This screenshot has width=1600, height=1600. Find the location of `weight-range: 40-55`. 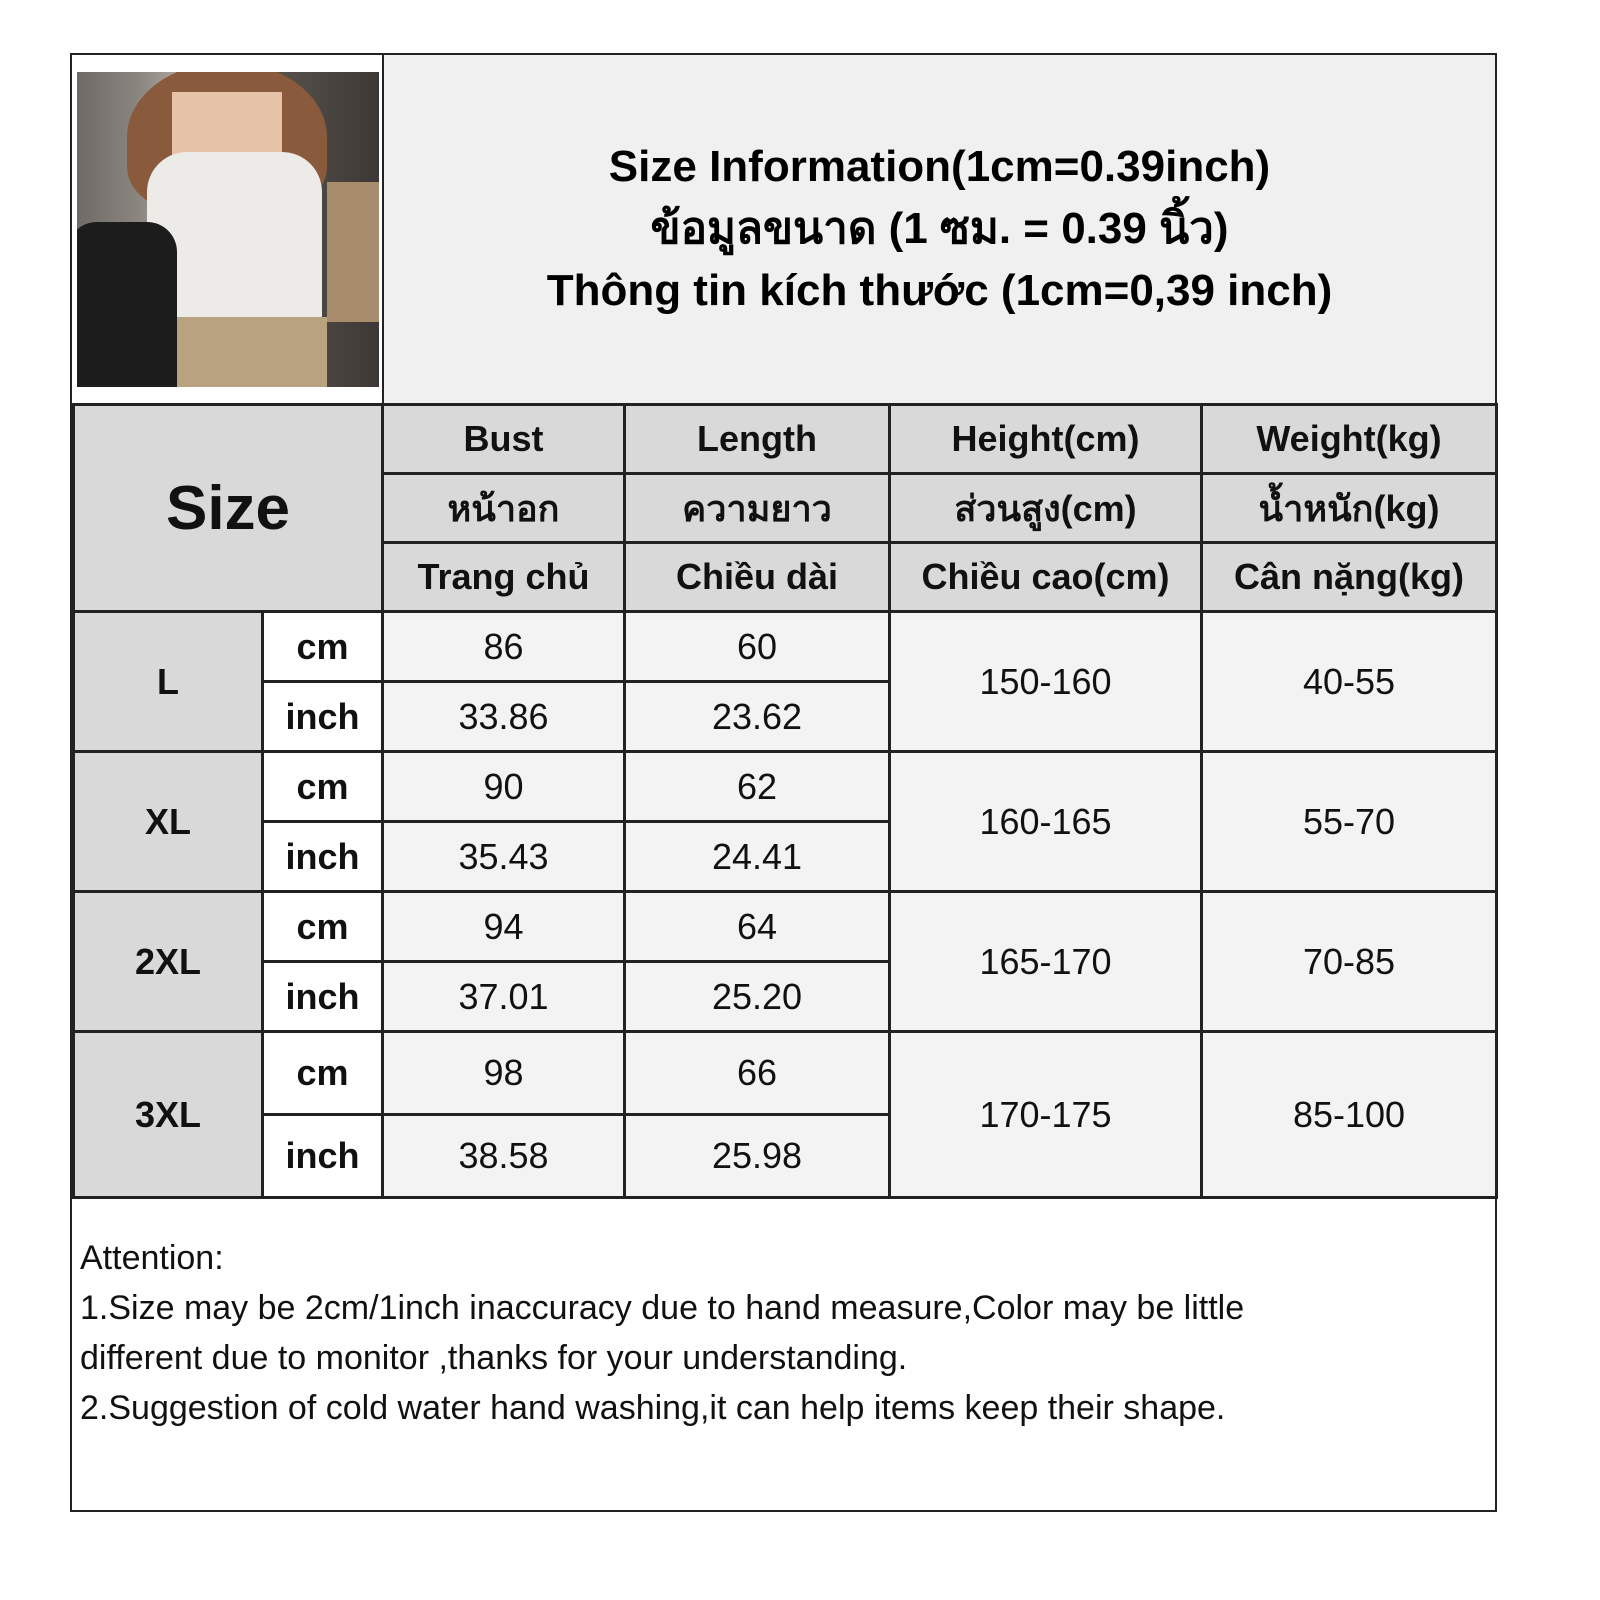

weight-range: 40-55 is located at coordinates (1349, 681).